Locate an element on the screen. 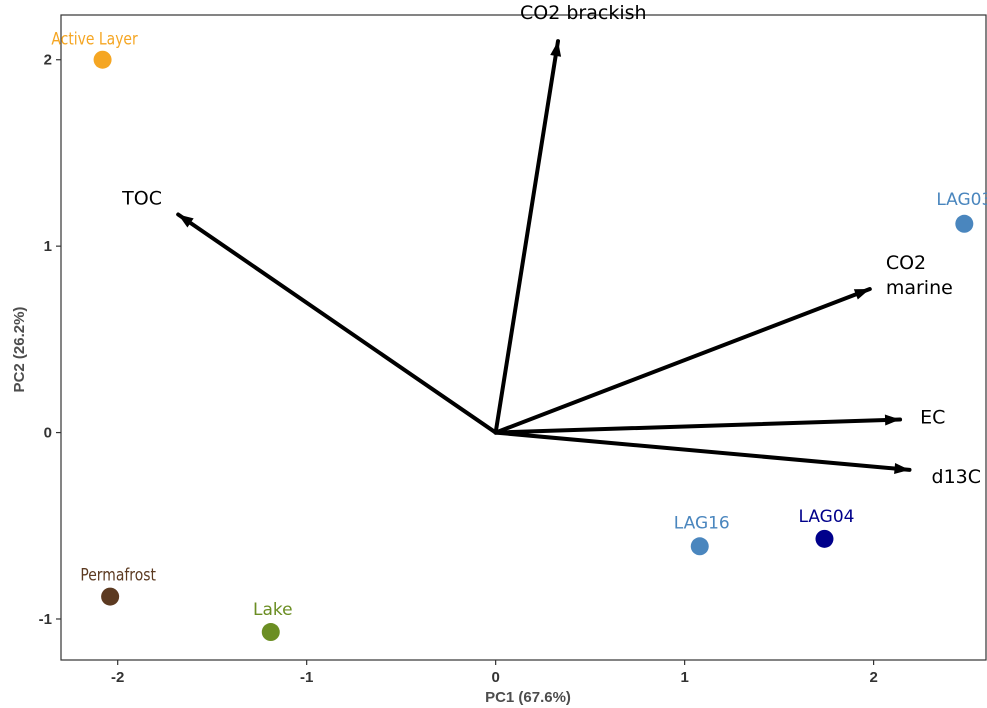 This screenshot has width=987, height=708. sample-label: LAG03 is located at coordinates (961, 200).